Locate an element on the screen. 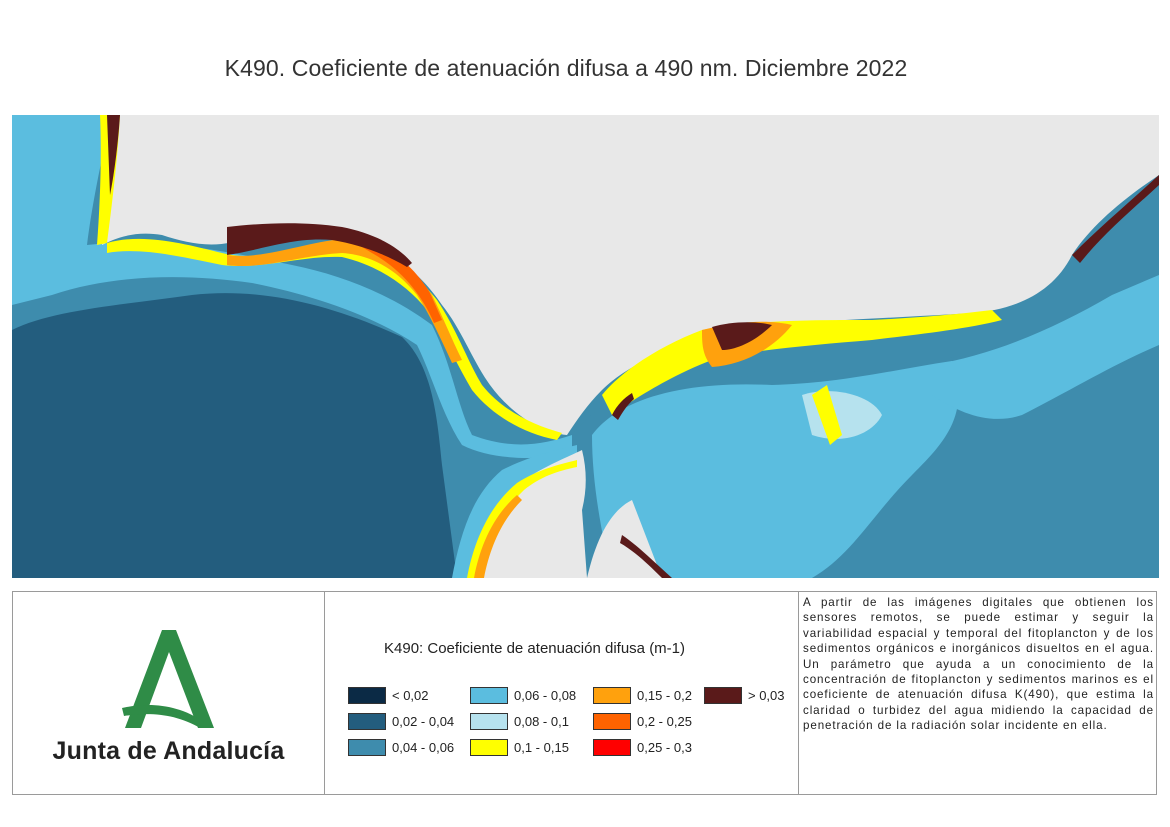  legend-item: 0,1 - 0,15 is located at coordinates (519, 747).